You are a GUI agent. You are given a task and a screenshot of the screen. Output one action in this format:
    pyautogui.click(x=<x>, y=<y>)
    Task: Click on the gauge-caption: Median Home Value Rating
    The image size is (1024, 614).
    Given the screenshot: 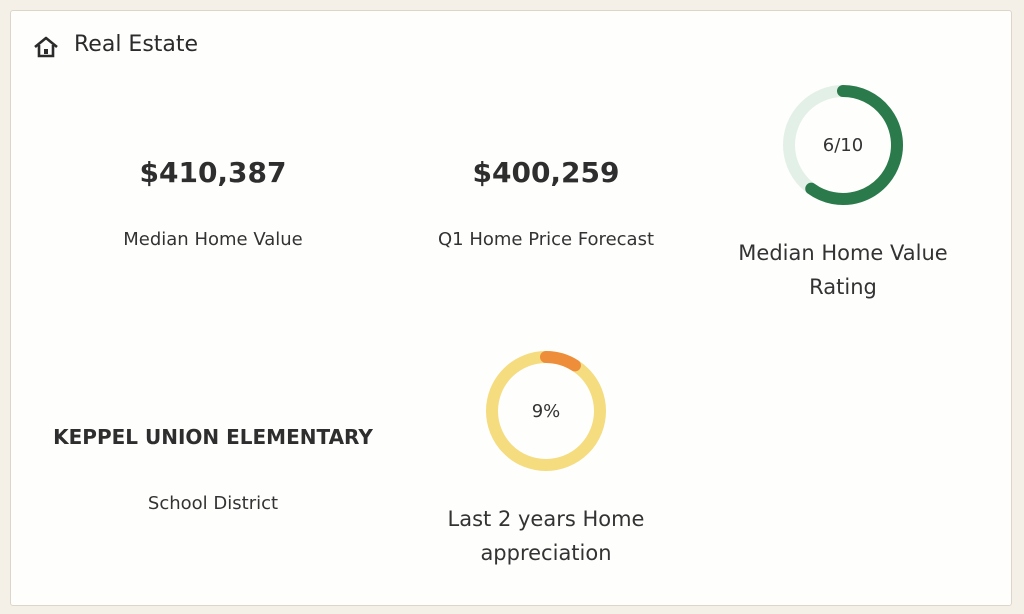 What is the action you would take?
    pyautogui.click(x=843, y=270)
    